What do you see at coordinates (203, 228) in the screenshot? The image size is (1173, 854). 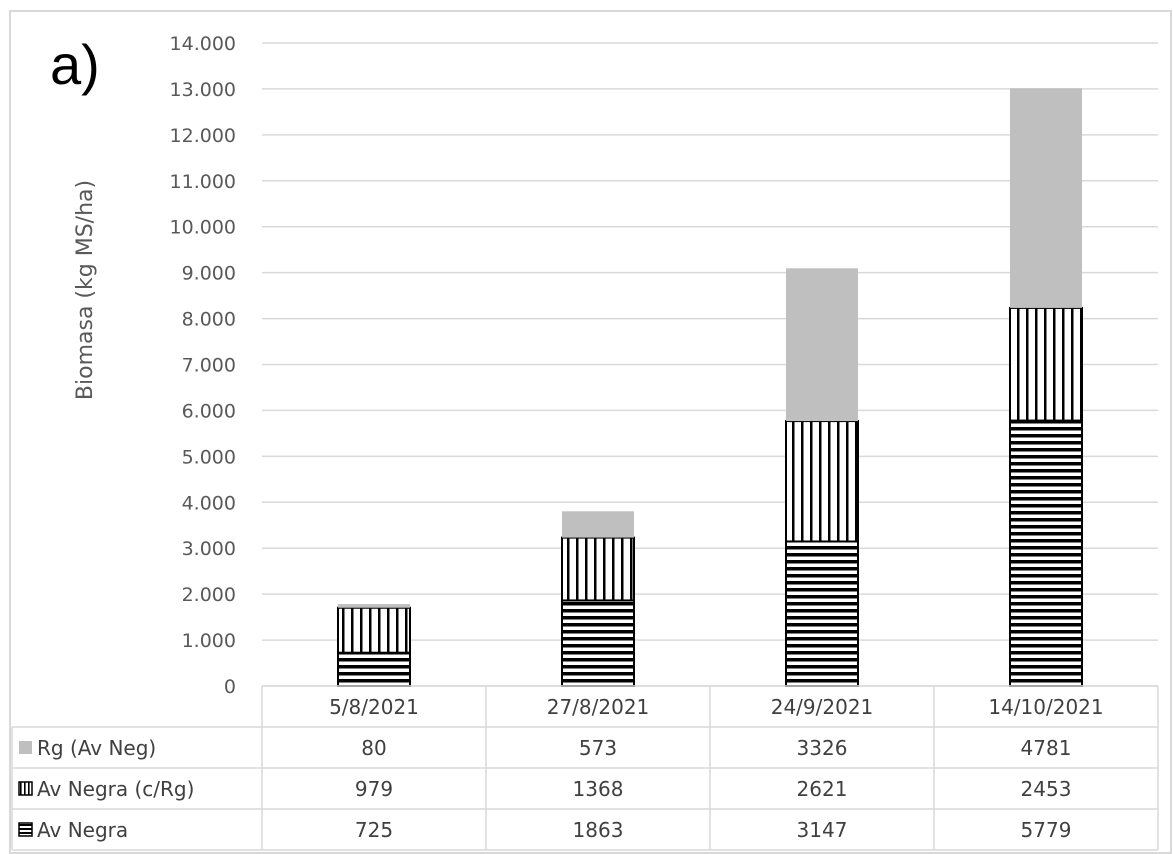 I see `y-tick-label: 10.000` at bounding box center [203, 228].